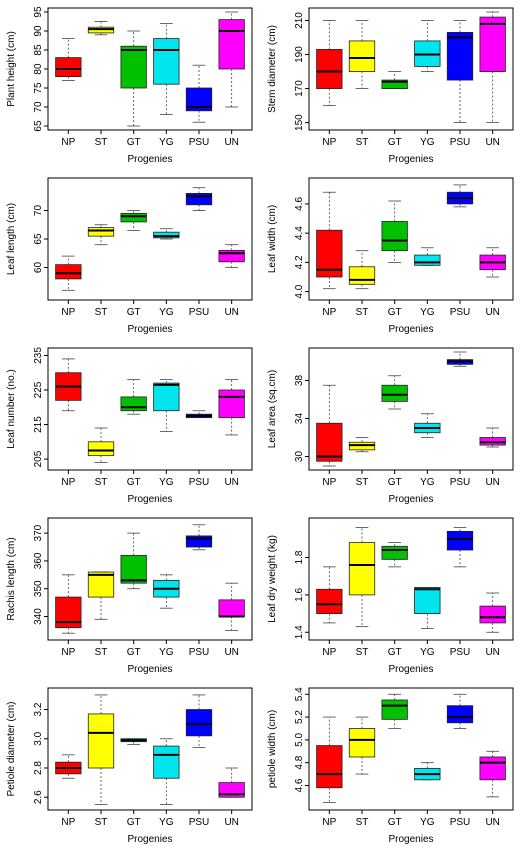 This screenshot has height=850, width=522. Describe the element at coordinates (299, 557) in the screenshot. I see `y-tick-label: 1.8` at that location.